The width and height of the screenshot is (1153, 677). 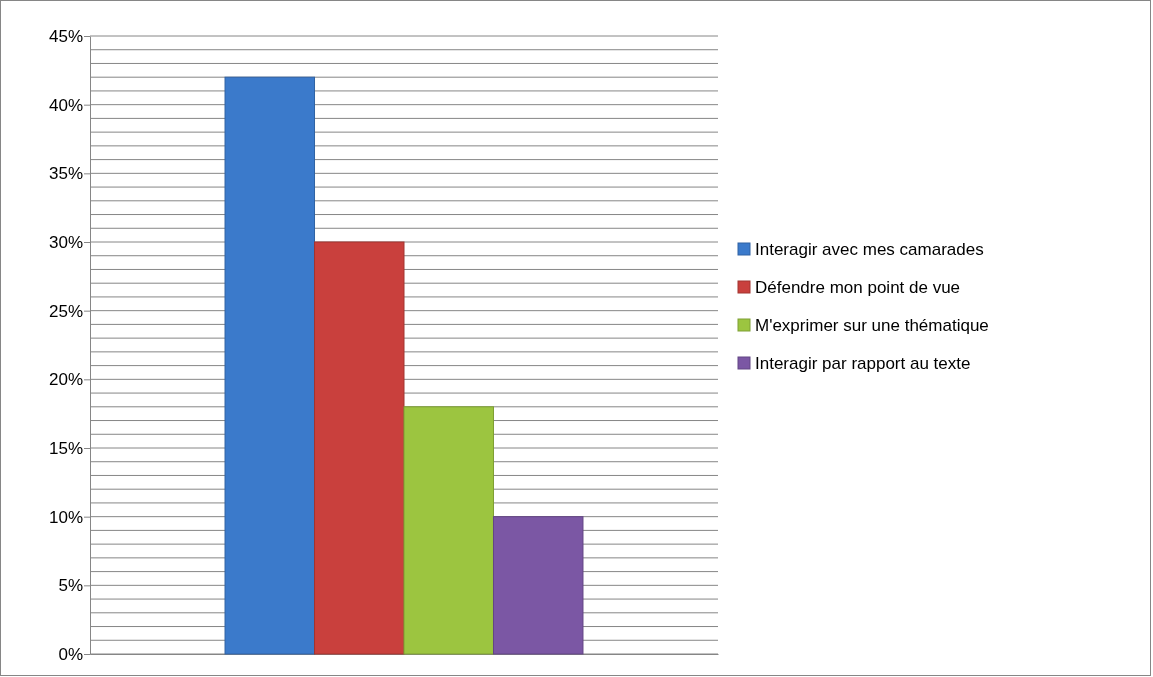 What do you see at coordinates (858, 287) in the screenshot?
I see `legend-label: Défendre mon point de vue` at bounding box center [858, 287].